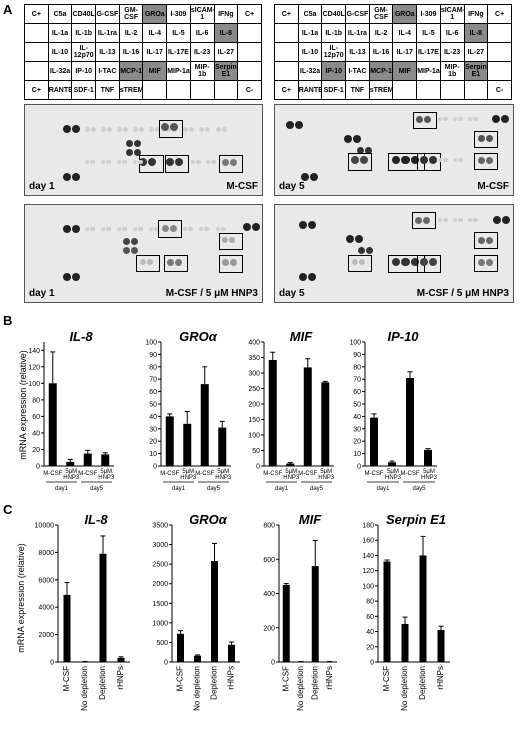  Describe the element at coordinates (357, 14) in the screenshot. I see `grid-cell: G-CSF` at that location.